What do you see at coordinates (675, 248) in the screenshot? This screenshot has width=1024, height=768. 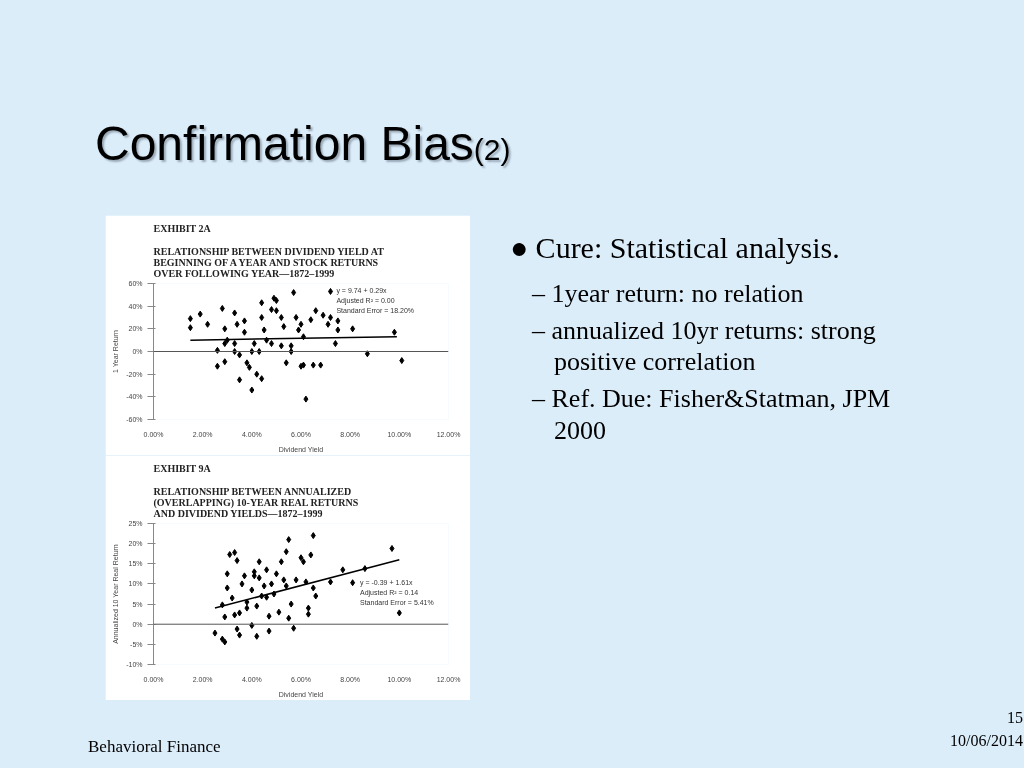 I see `text: ● Cure: Statistical analysis.` at bounding box center [675, 248].